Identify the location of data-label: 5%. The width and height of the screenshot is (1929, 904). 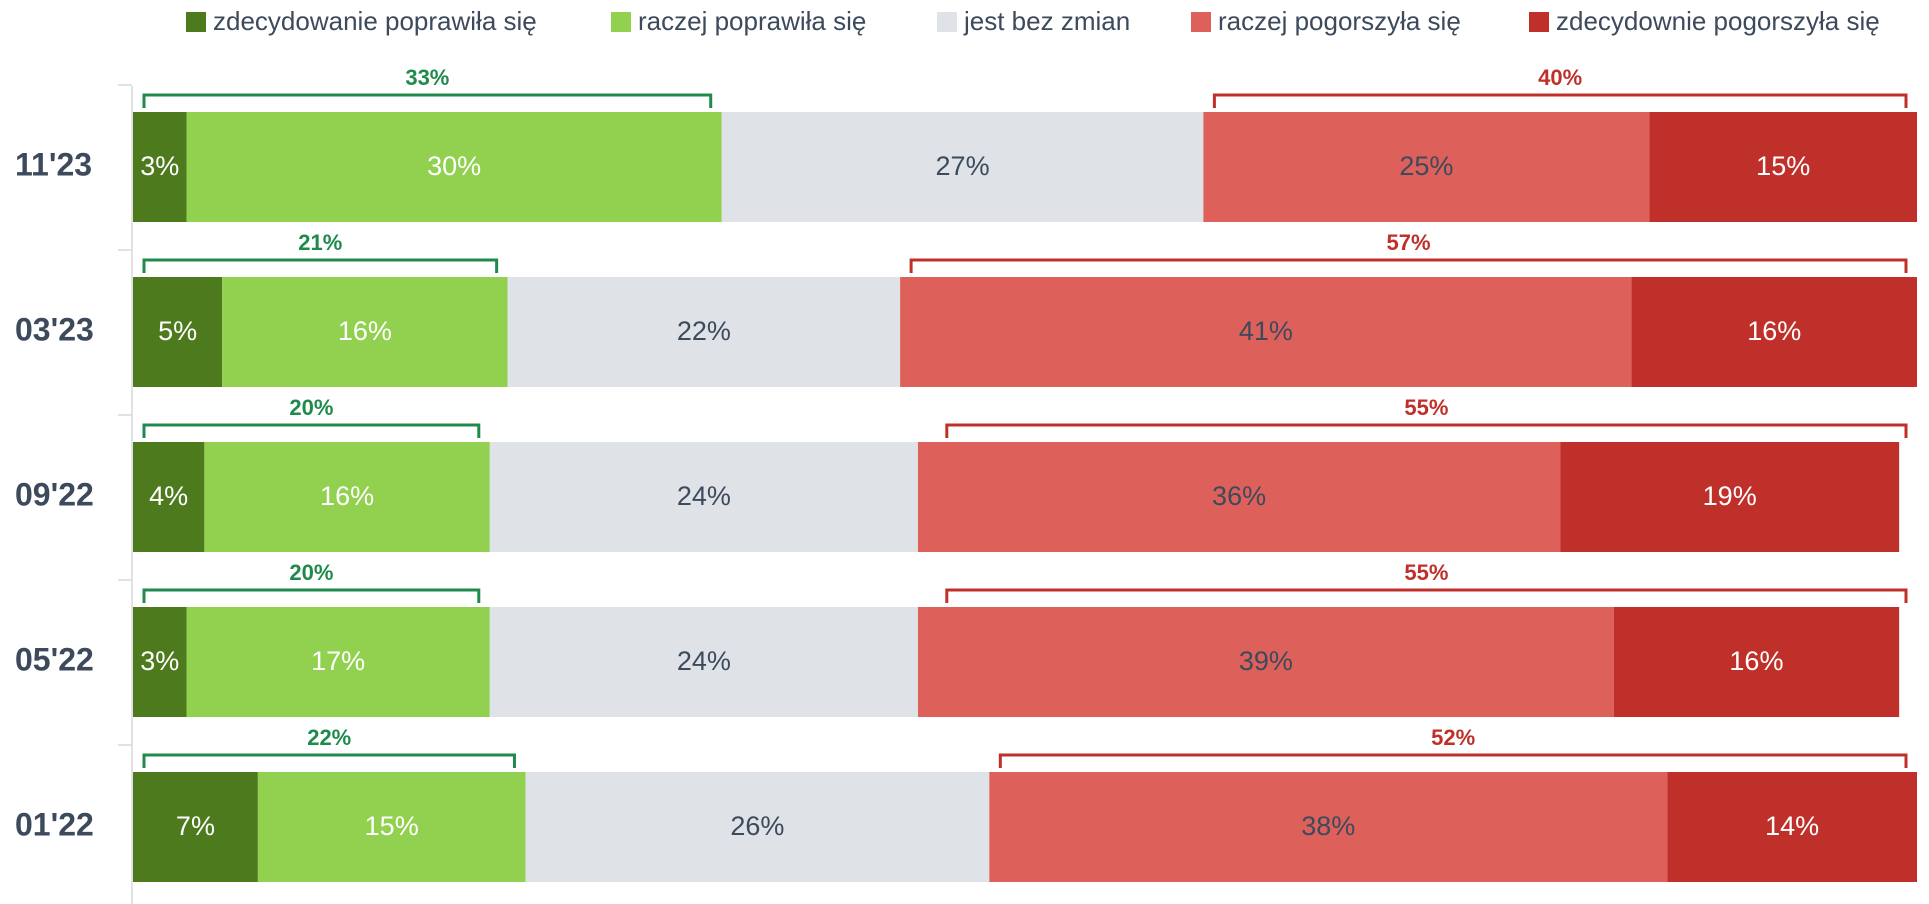
(177, 331).